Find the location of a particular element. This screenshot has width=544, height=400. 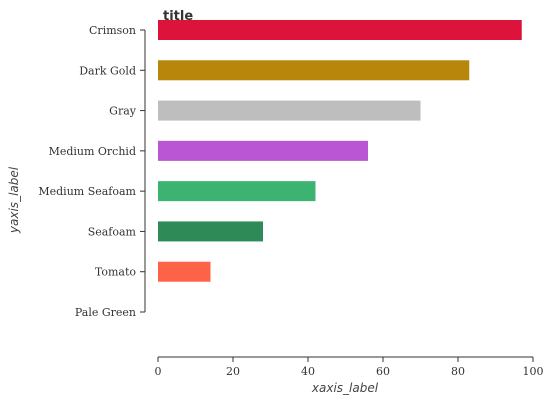

y-tick-label-dark-gold: Dark Gold is located at coordinates (107, 70).